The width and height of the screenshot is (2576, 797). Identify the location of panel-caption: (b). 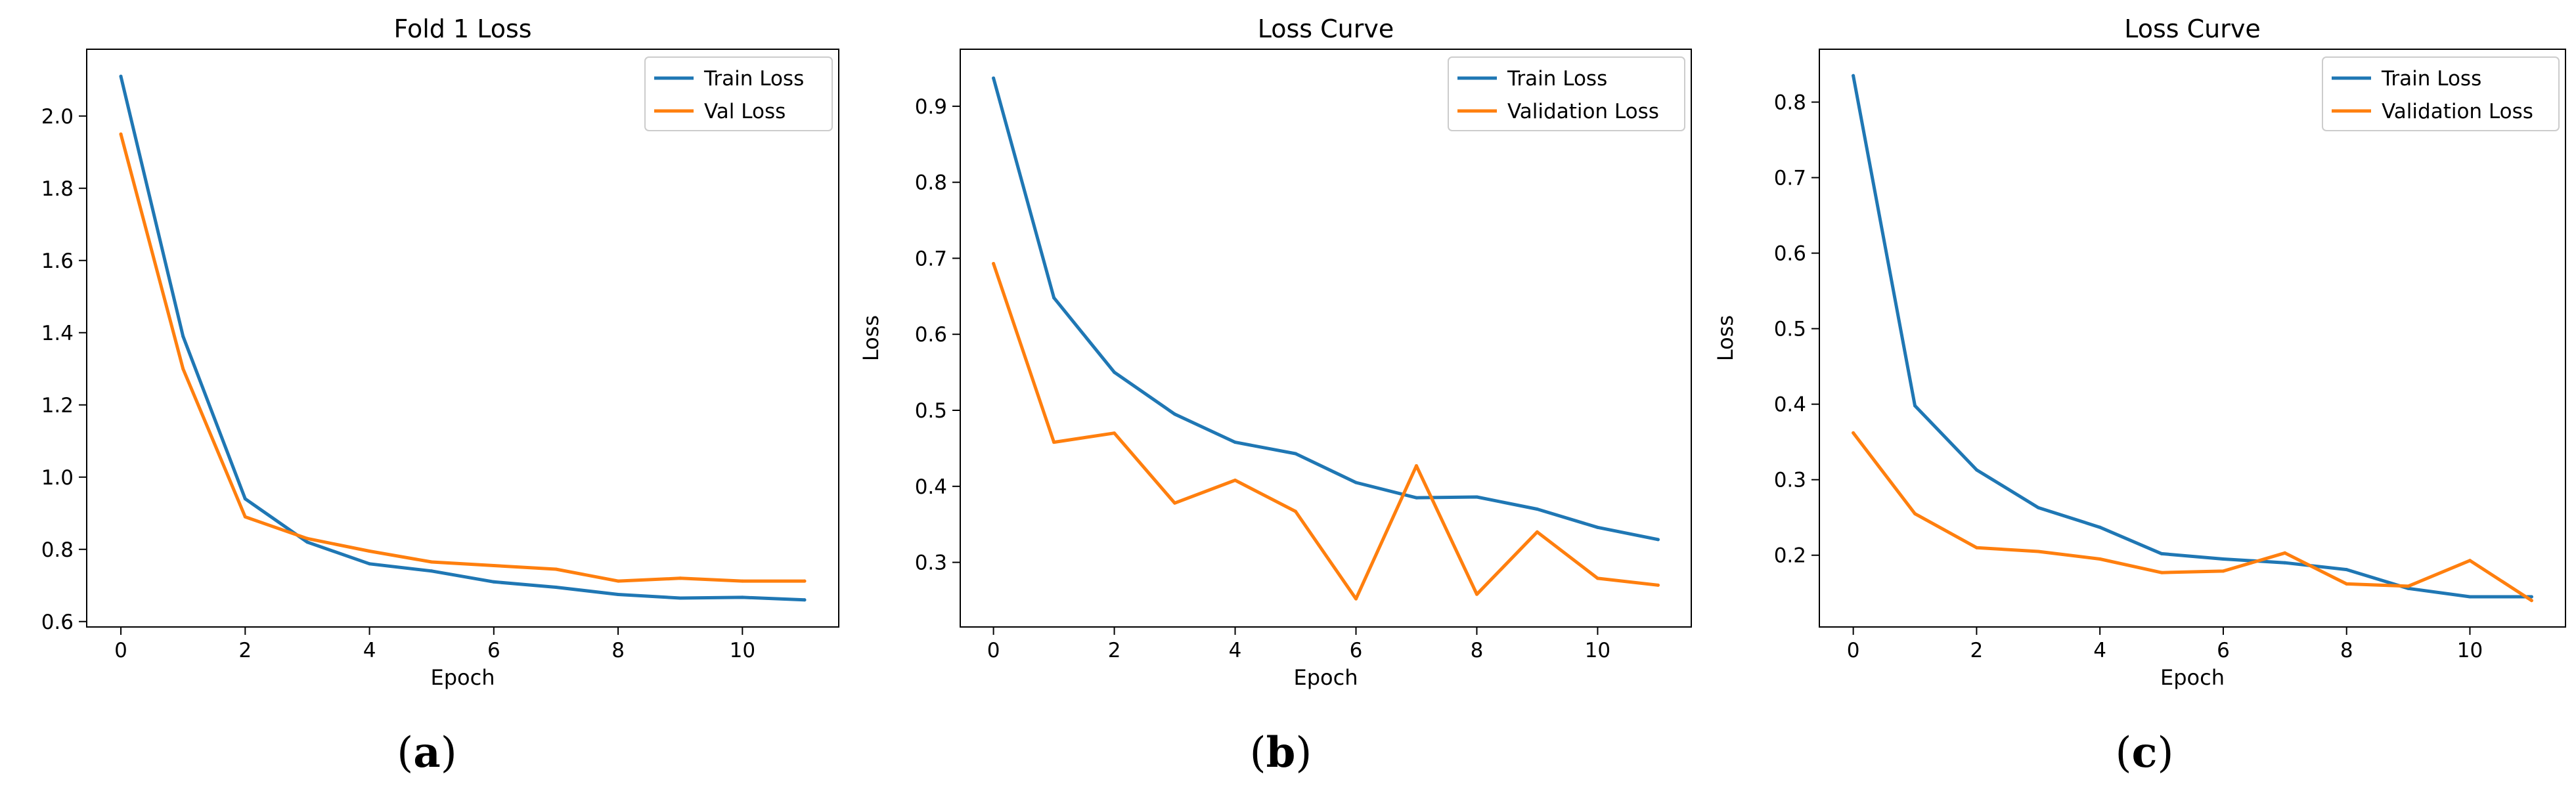
(1281, 752).